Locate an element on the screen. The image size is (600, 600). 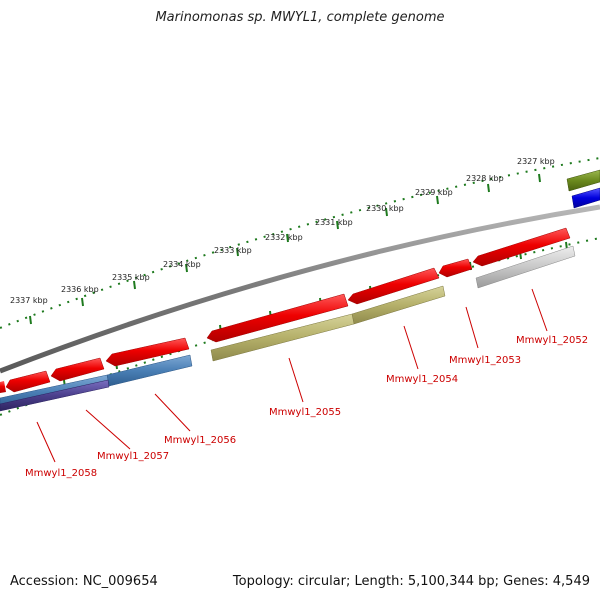
map-title: Marinomonas sp. MWYL1, complete genome is located at coordinates (300, 17).